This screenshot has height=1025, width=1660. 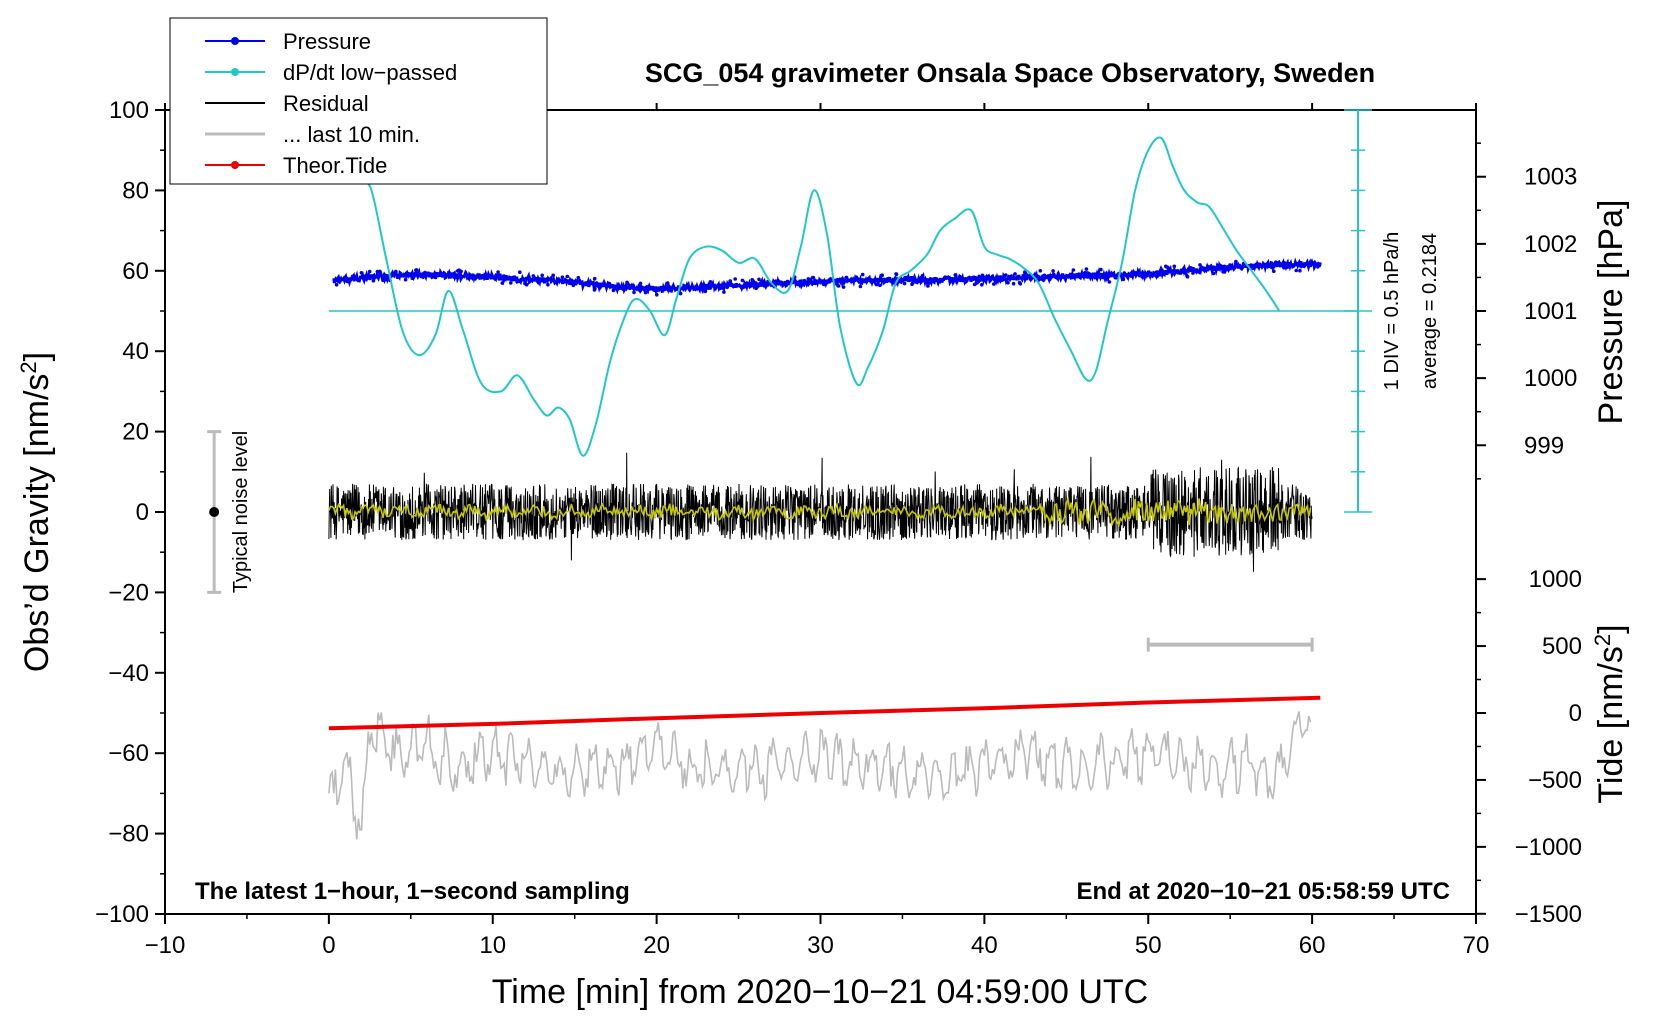 I want to click on y-axis-title-tide: Tide [nm/s2], so click(x=1610, y=713).